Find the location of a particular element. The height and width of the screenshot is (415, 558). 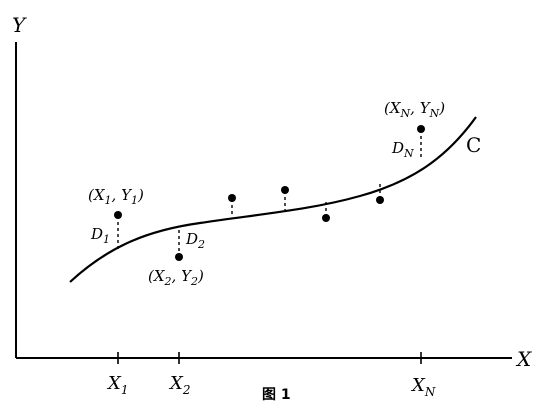

y-axis-label: Y is located at coordinates (19, 25).